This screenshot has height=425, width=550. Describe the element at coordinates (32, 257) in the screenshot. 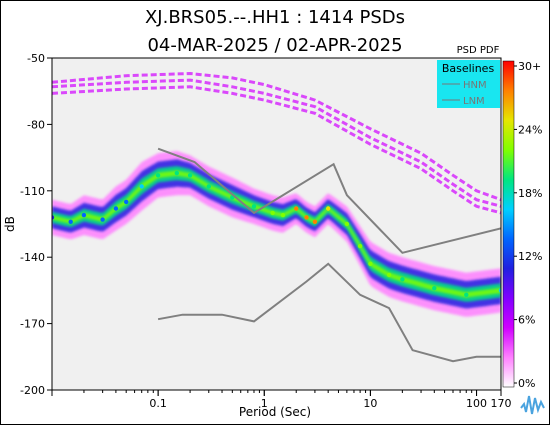

I see `y-tick-label-3: -140` at that location.